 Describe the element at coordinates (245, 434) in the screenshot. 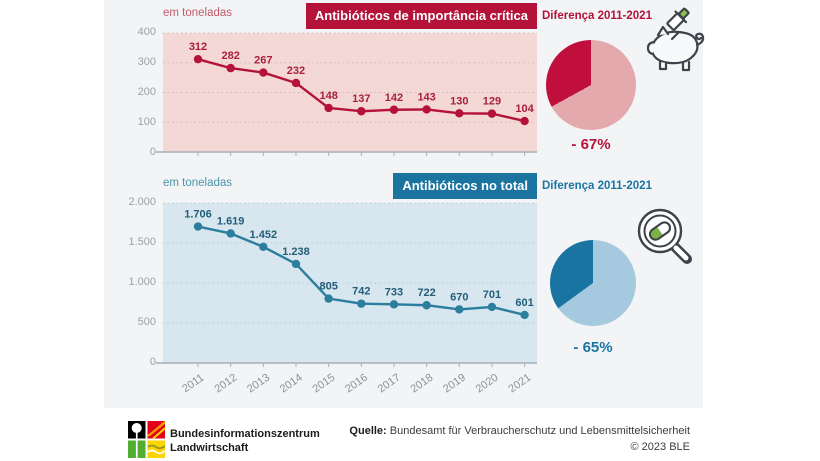

I see `logo-org-line1: Bundesinformationszentrum` at that location.